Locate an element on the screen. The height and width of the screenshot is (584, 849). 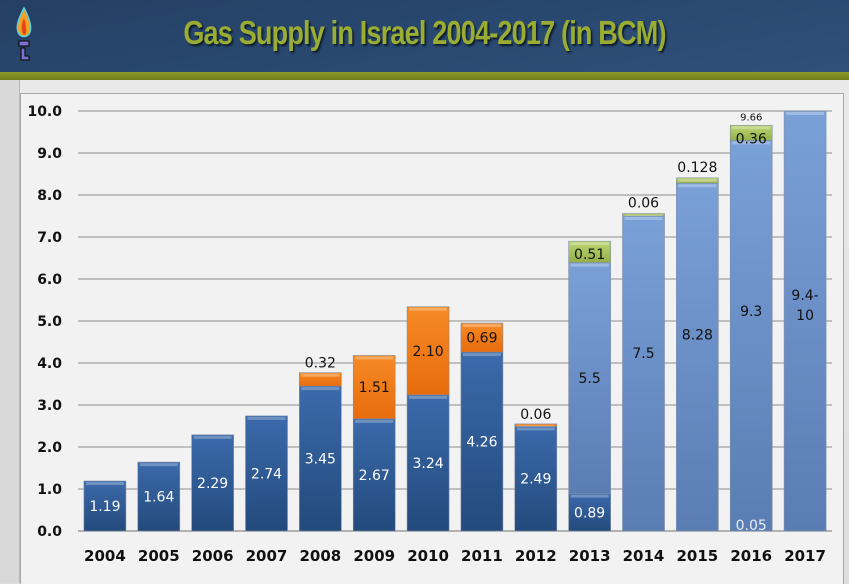
y-tick-label: 3.0 is located at coordinates (49, 406).